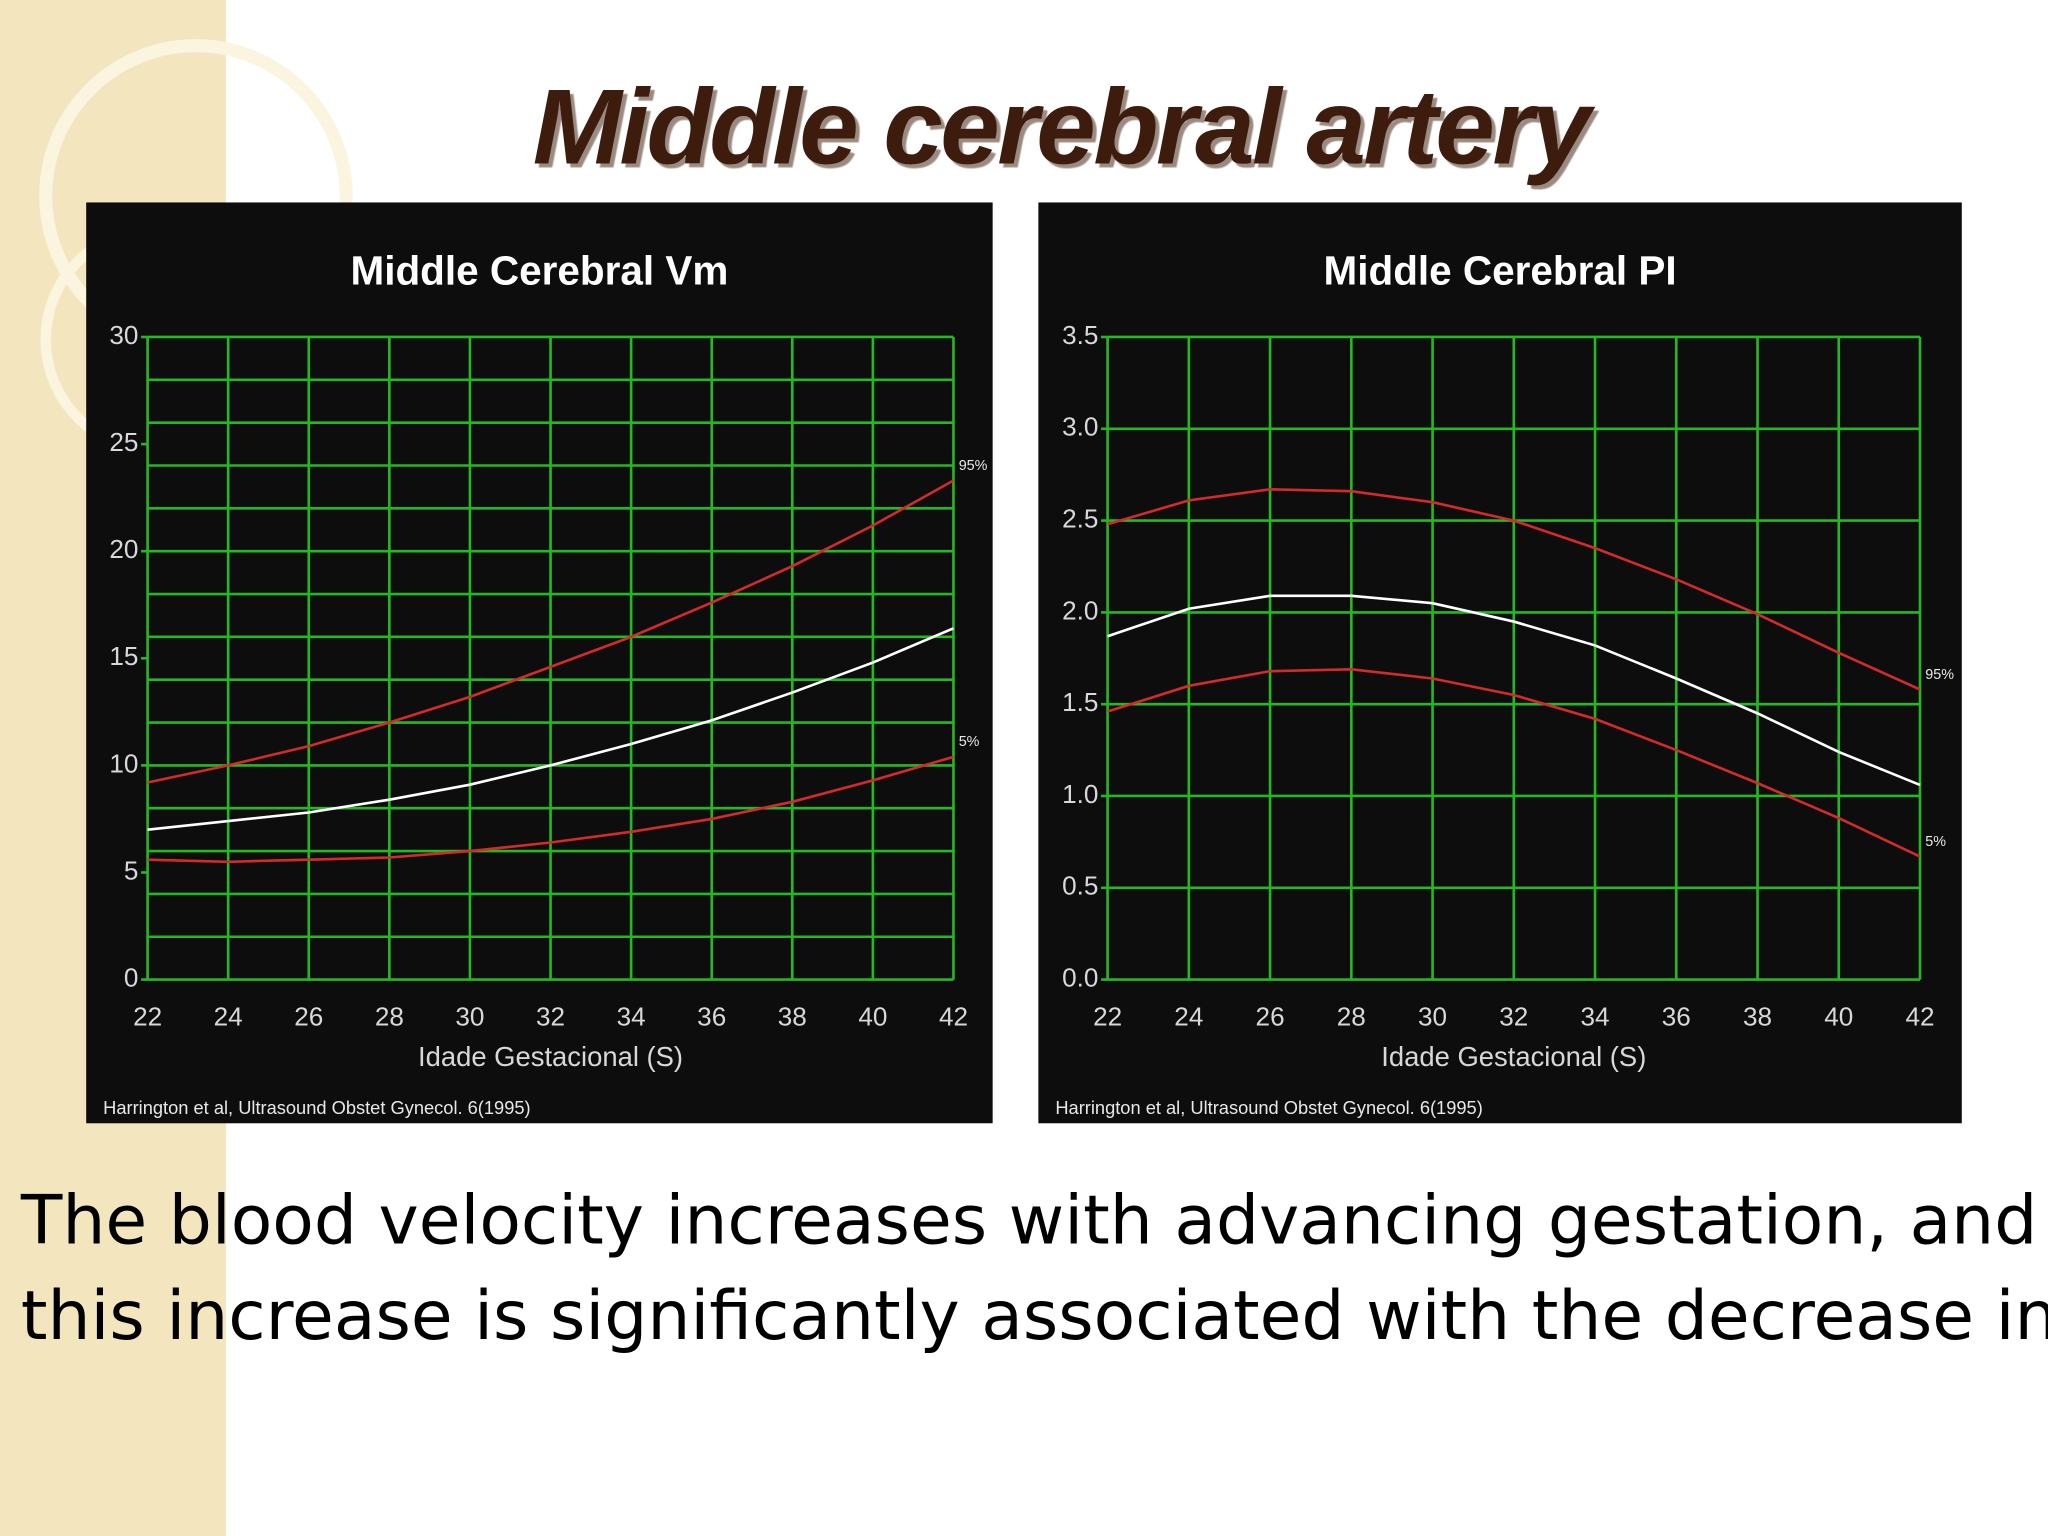 The width and height of the screenshot is (2048, 1536). I want to click on y-tick-label: 5, so click(131, 870).